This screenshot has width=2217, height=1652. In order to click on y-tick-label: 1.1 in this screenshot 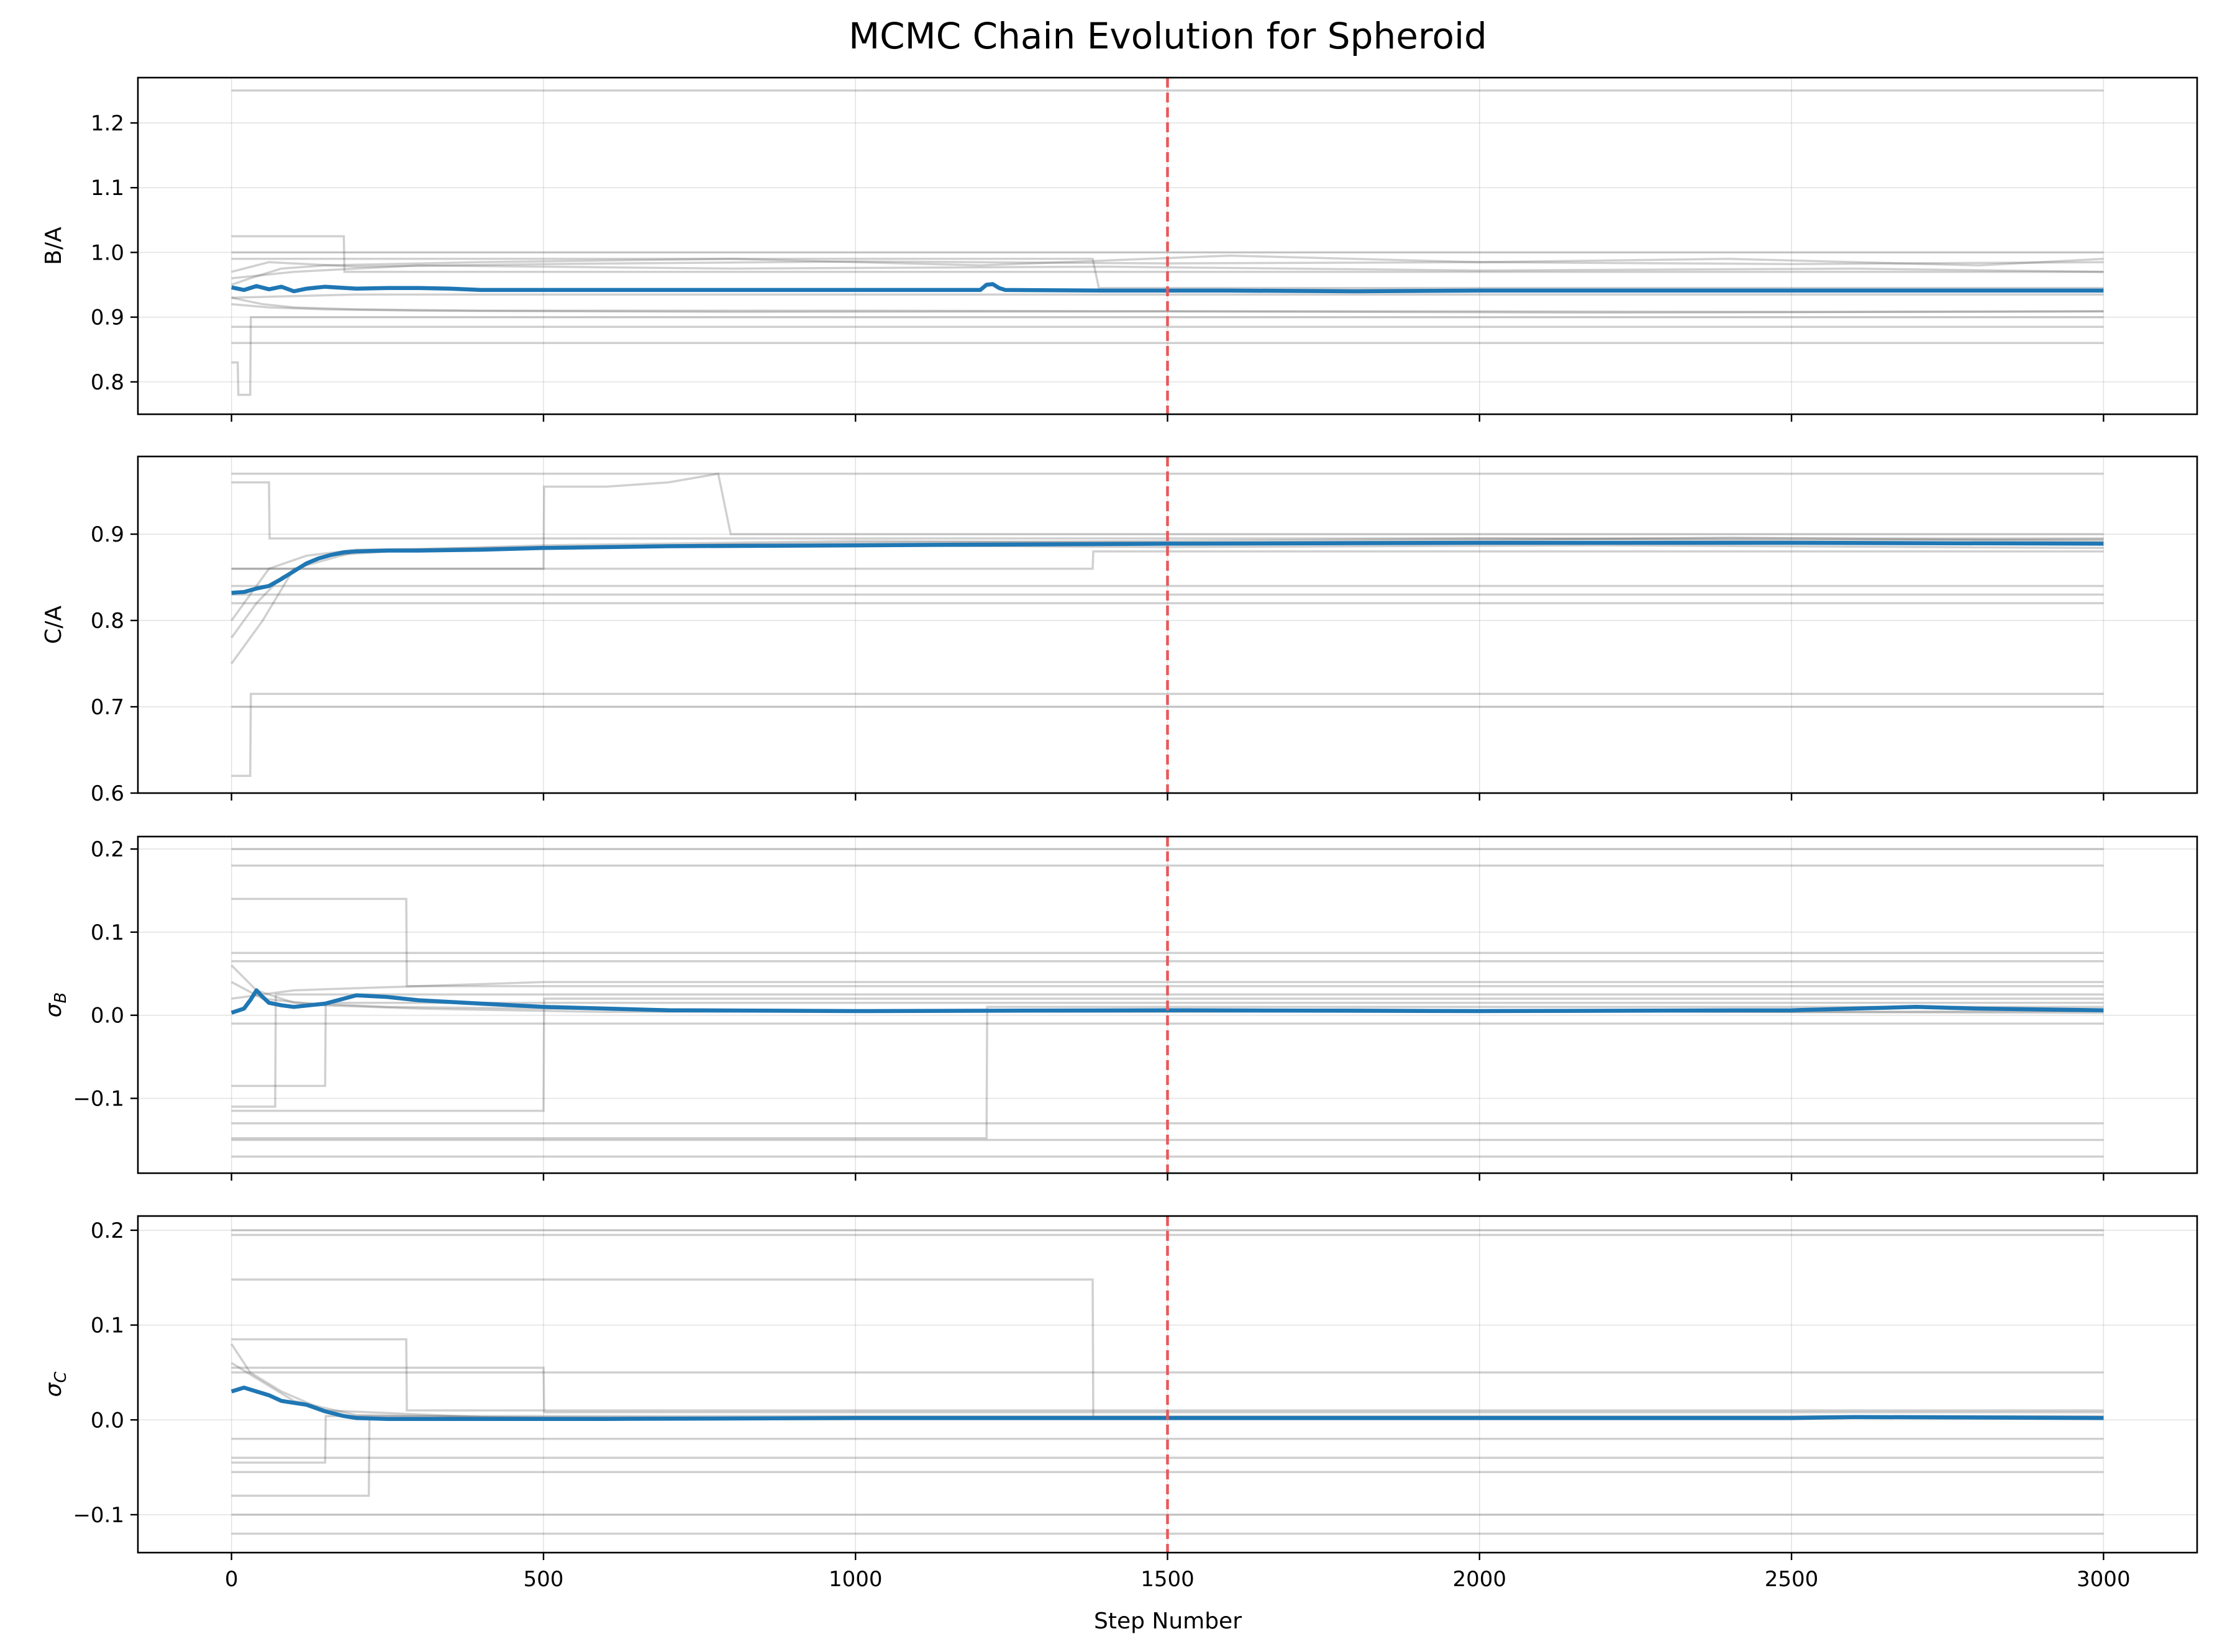, I will do `click(108, 188)`.